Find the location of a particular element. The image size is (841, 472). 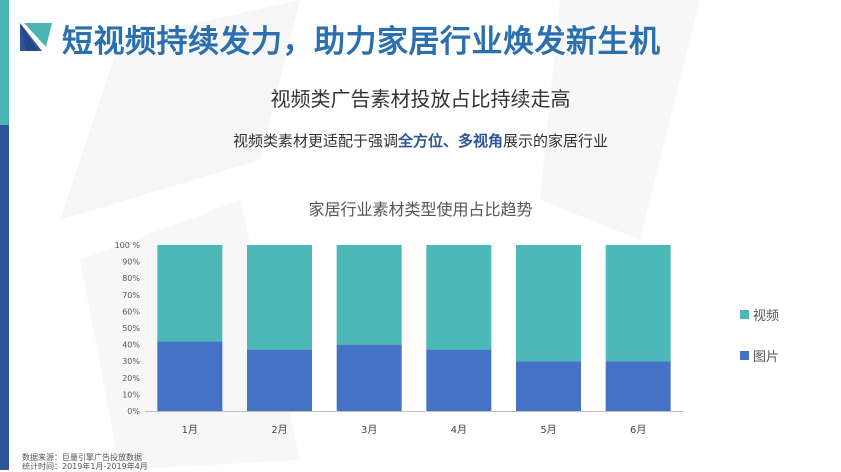

legend-item-video: 视频 is located at coordinates (759, 314).